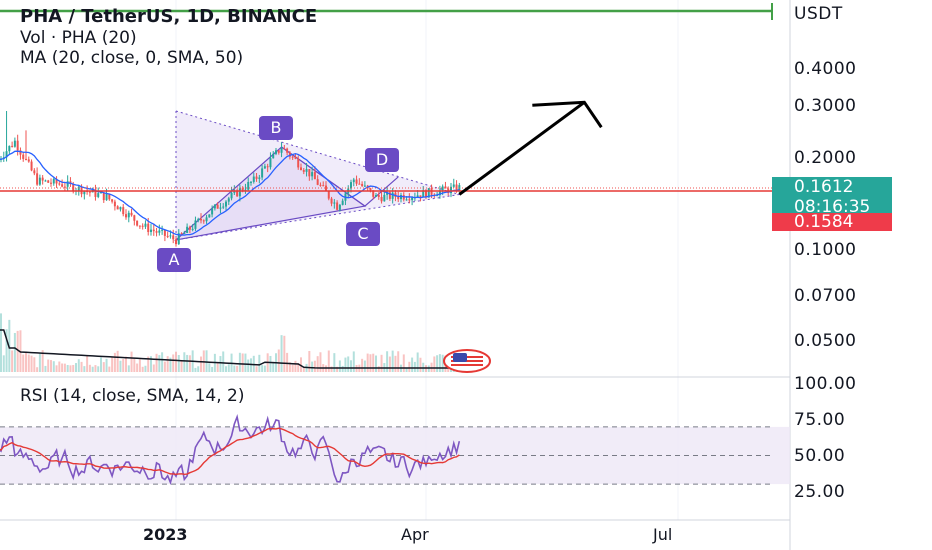  Describe the element at coordinates (467, 361) in the screenshot. I see `us-flag-icon` at that location.